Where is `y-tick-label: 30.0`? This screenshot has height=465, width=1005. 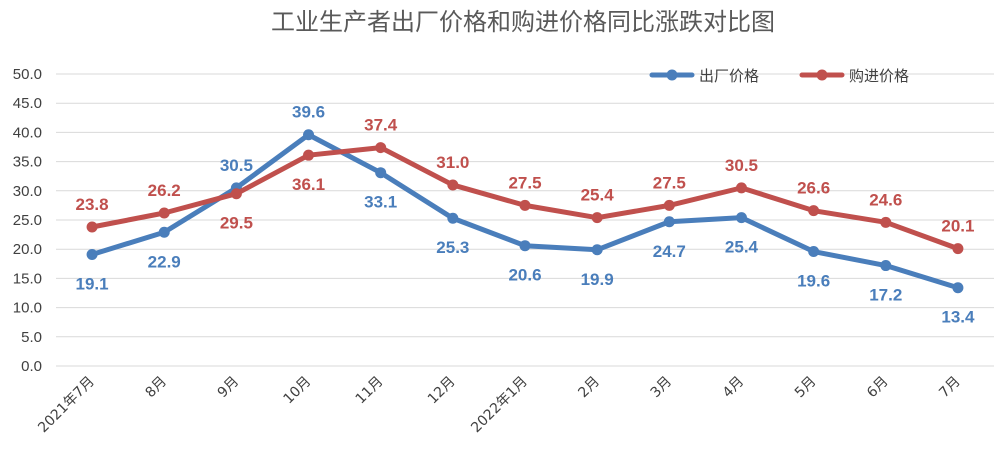 y-tick-label: 30.0 is located at coordinates (27, 191).